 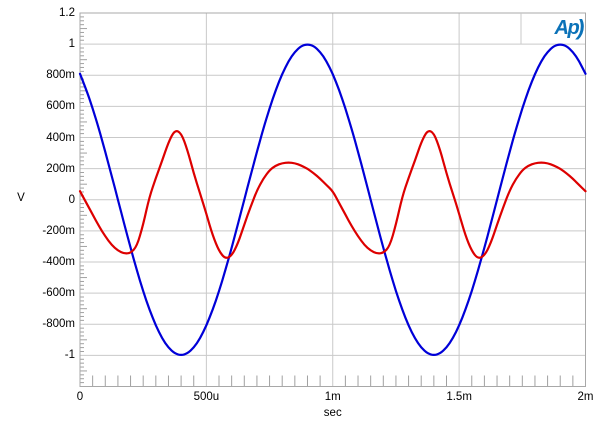 I want to click on y-tick-label: 1.2, so click(x=67, y=13).